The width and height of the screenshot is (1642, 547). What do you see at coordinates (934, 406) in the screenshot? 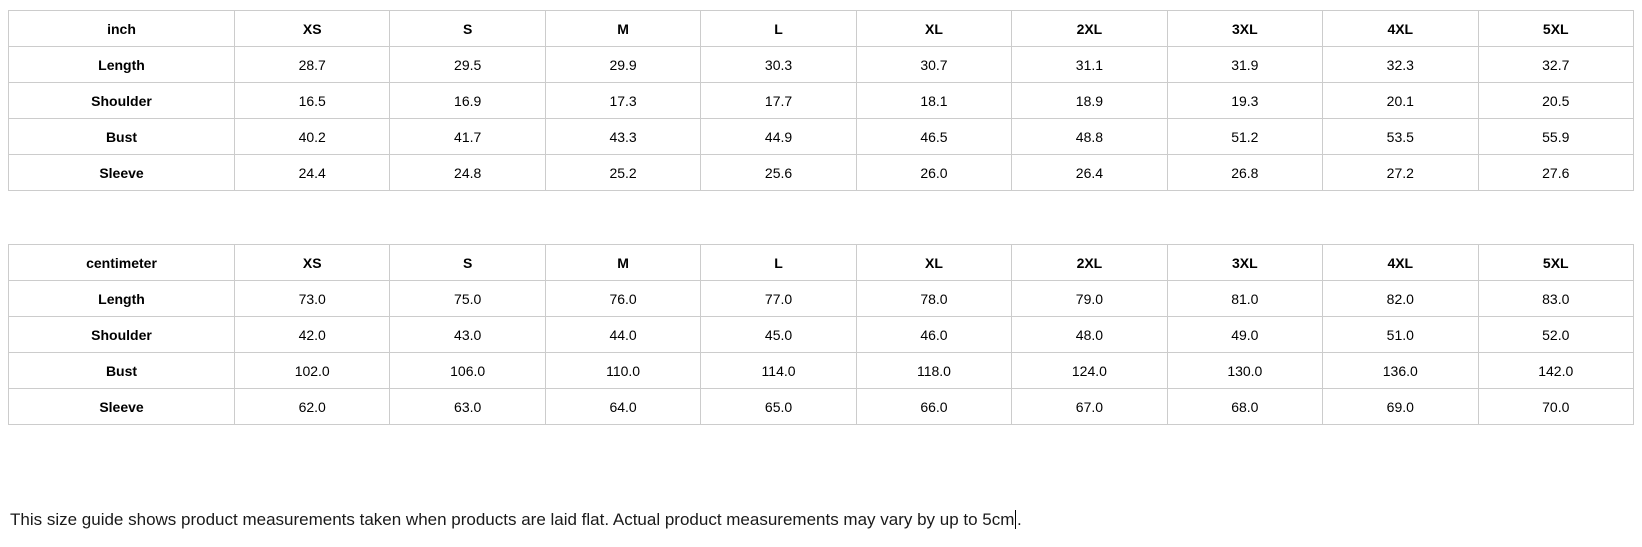
I see `value-cell: 66.0` at bounding box center [934, 406].